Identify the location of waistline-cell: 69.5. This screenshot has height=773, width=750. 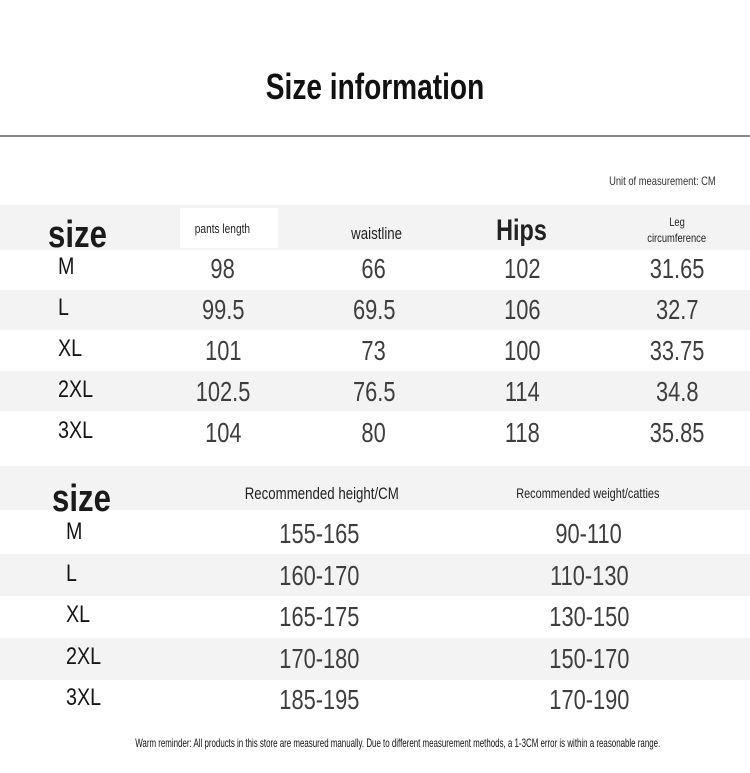
(374, 309).